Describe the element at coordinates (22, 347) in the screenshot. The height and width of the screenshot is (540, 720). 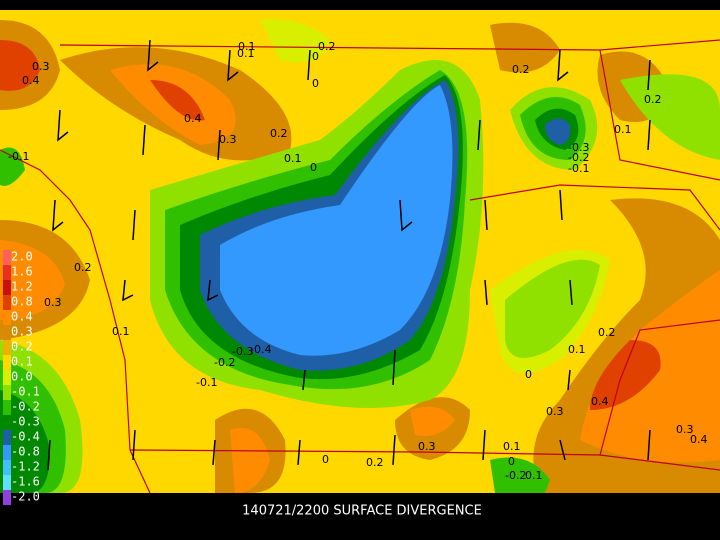
I see `legend-label: 0.2` at that location.